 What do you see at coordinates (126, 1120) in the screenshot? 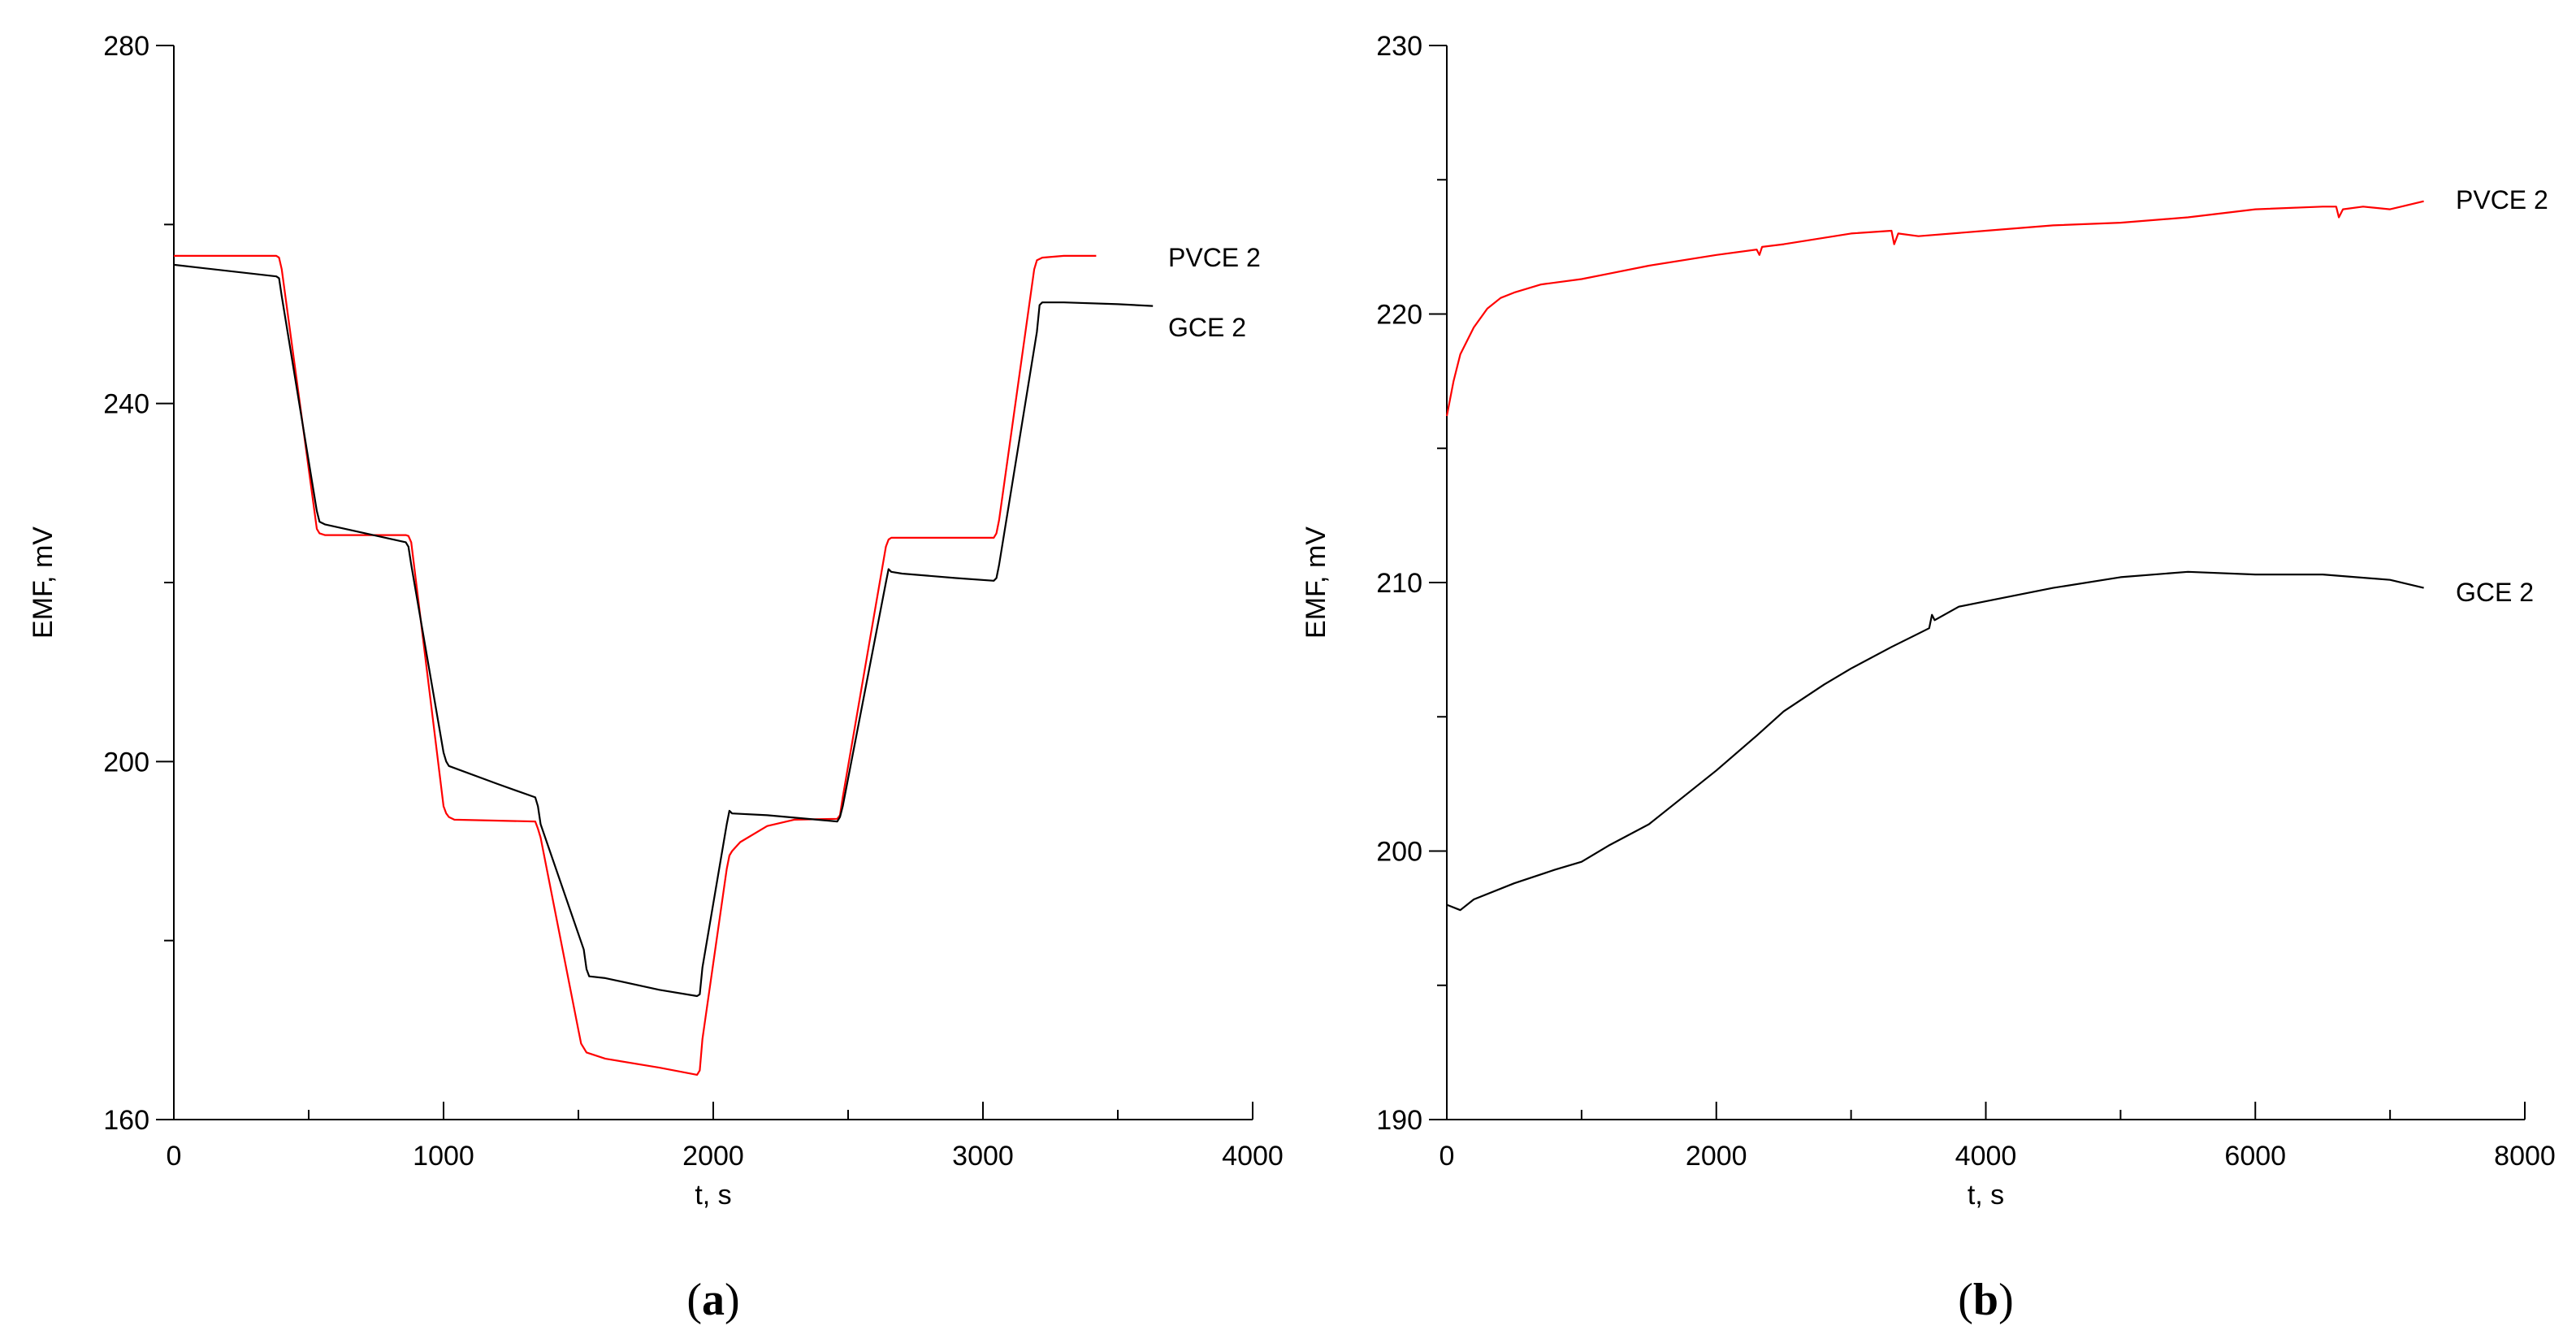
I see `y-tick-label: 160` at bounding box center [126, 1120].